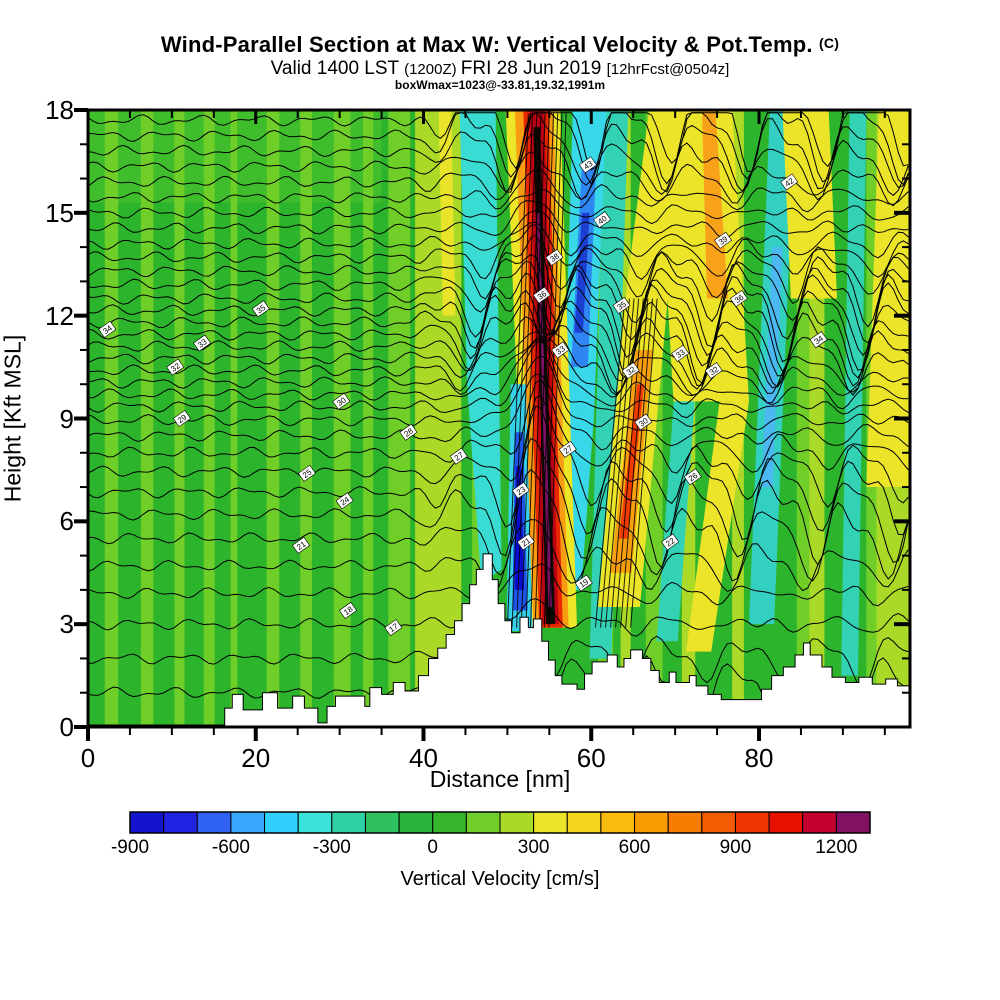 Image resolution: width=1000 pixels, height=1000 pixels. I want to click on y-tick-label: 18, so click(59, 110).